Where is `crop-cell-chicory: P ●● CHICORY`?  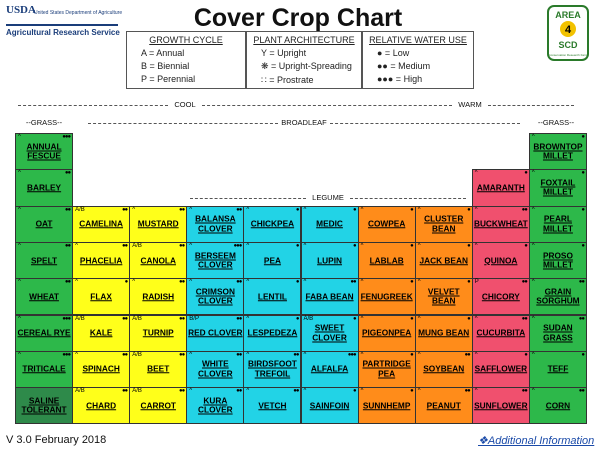
crop-cell-chicory: P ●● CHICORY is located at coordinates (500, 297).